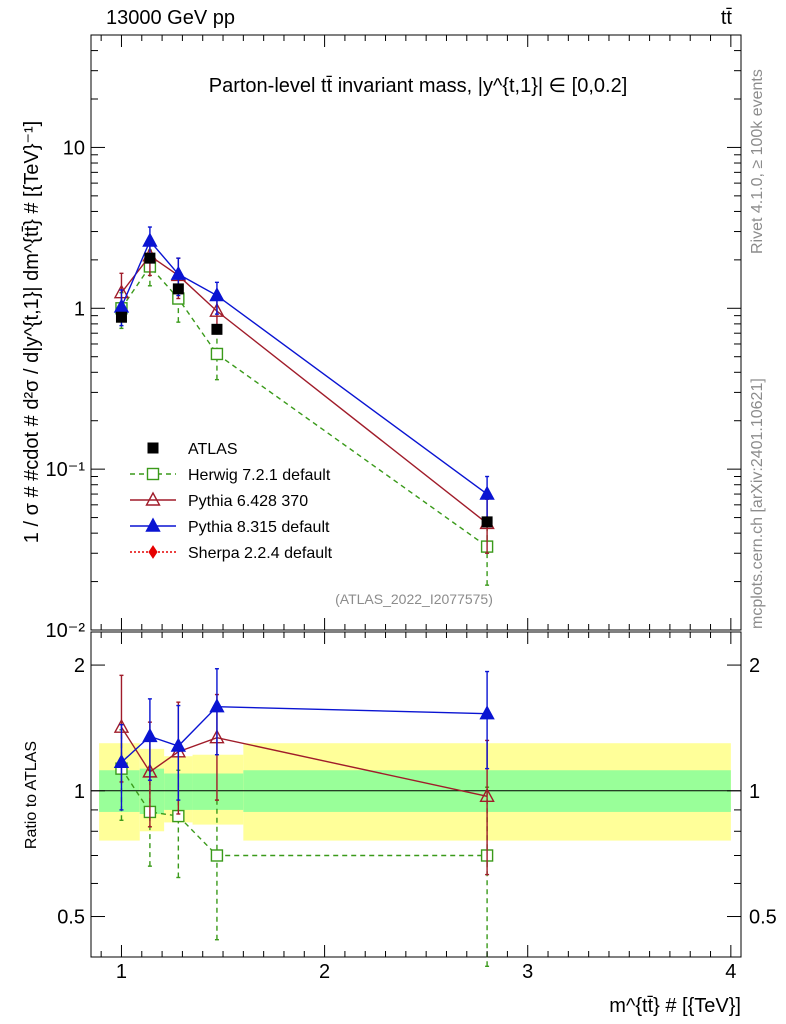  I want to click on x-tick-label: 1, so click(121, 972).